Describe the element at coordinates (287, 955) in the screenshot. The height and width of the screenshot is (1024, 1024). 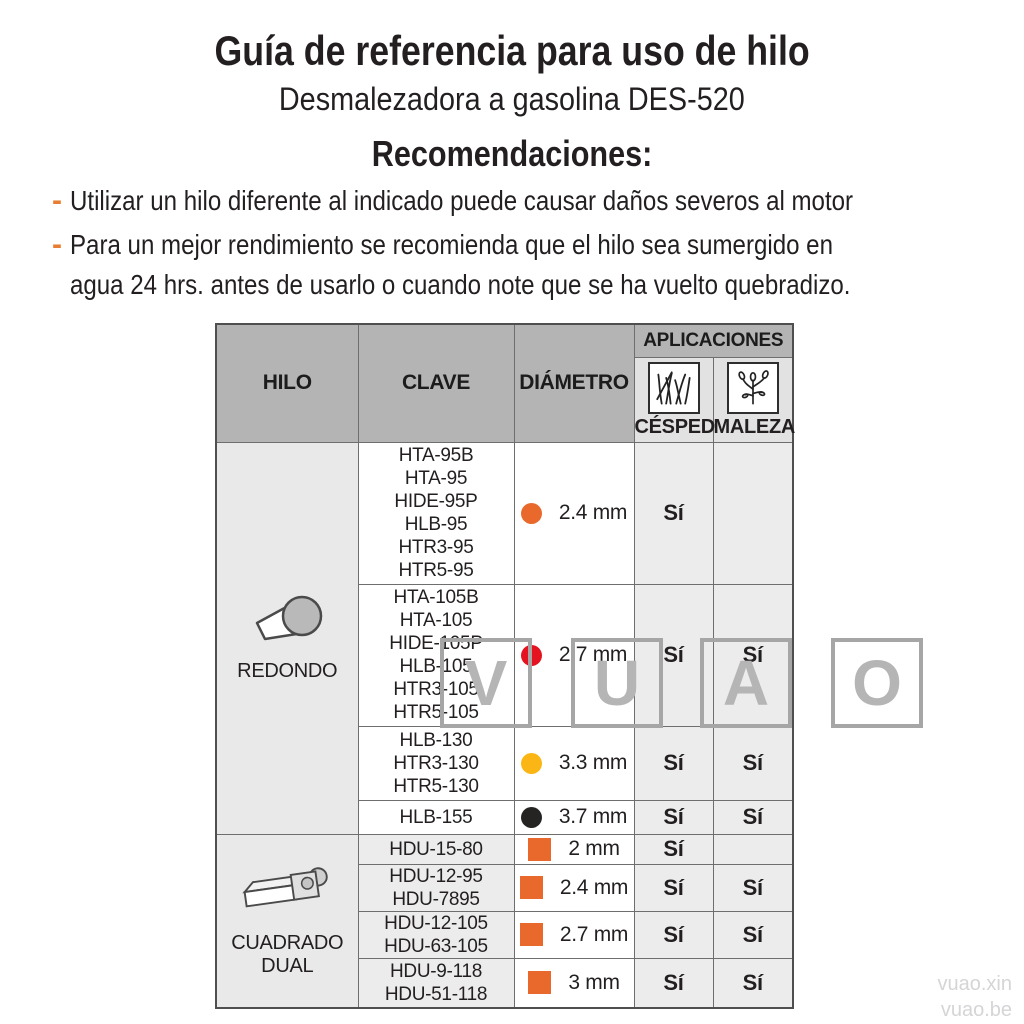
I see `hilo-type-label: CUADRADO DUAL` at that location.